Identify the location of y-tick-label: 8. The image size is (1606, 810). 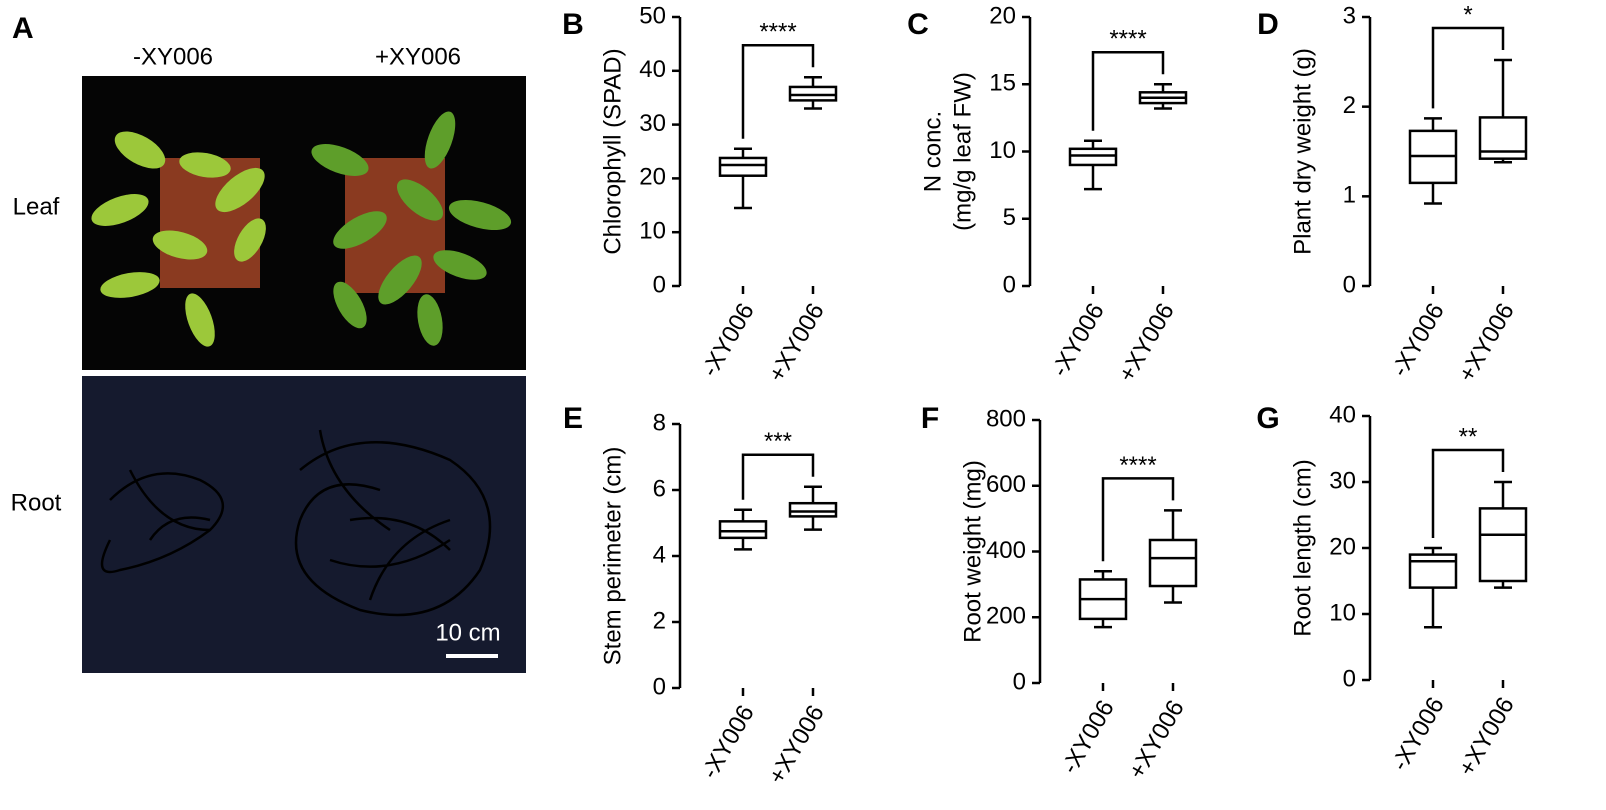
(659, 422).